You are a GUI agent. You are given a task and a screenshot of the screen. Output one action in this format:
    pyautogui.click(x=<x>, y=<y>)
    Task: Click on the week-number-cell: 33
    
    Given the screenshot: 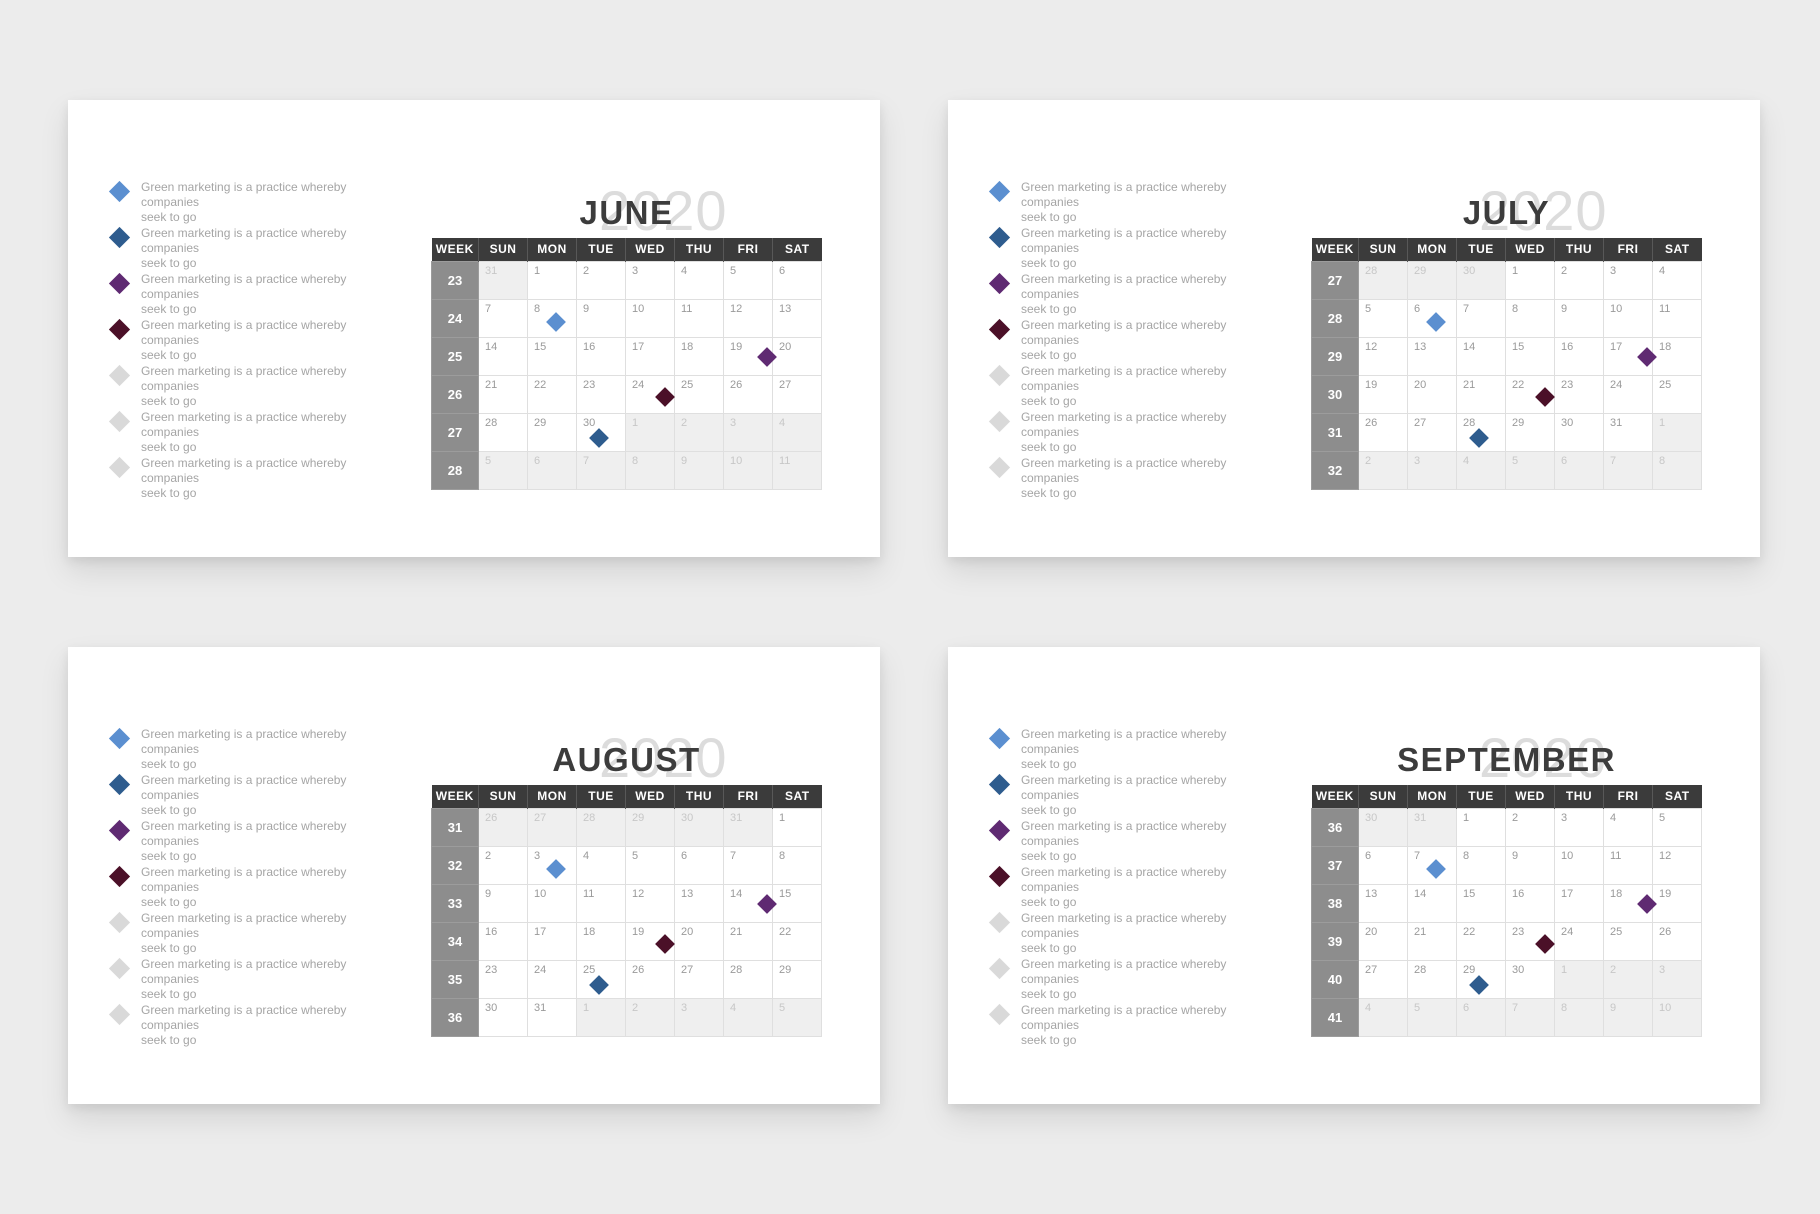 What is the action you would take?
    pyautogui.click(x=455, y=903)
    